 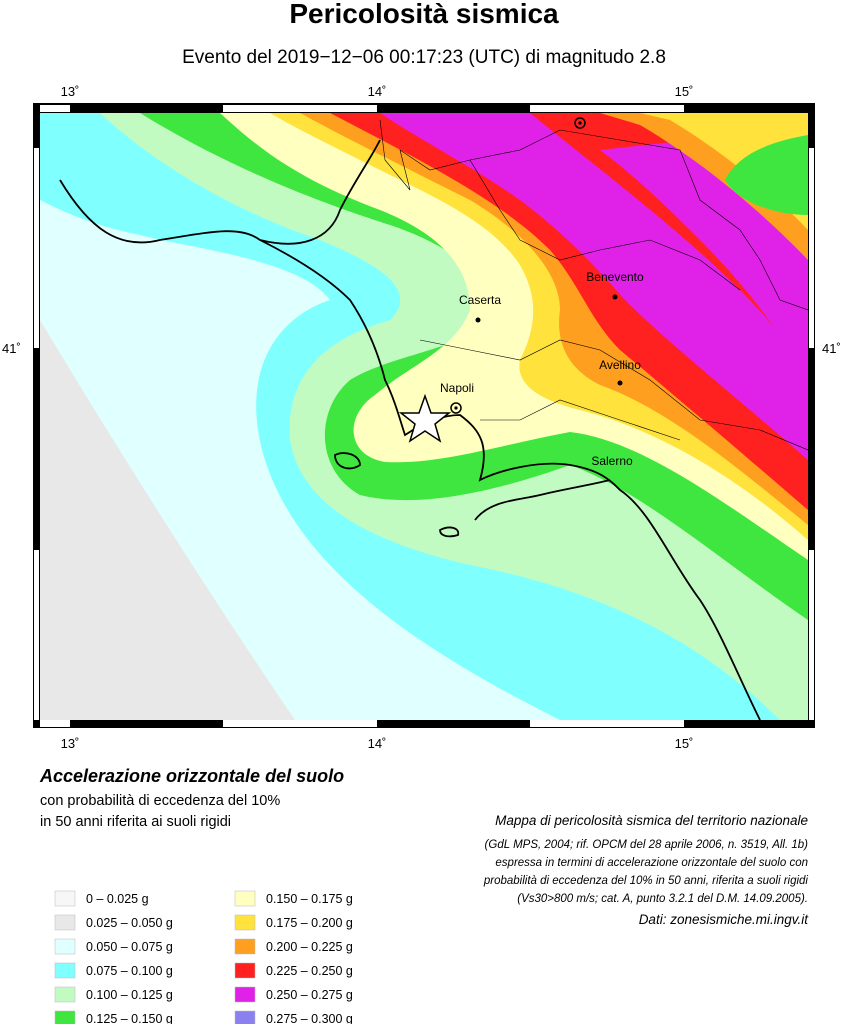 I want to click on epicenter-star, so click(x=425, y=418).